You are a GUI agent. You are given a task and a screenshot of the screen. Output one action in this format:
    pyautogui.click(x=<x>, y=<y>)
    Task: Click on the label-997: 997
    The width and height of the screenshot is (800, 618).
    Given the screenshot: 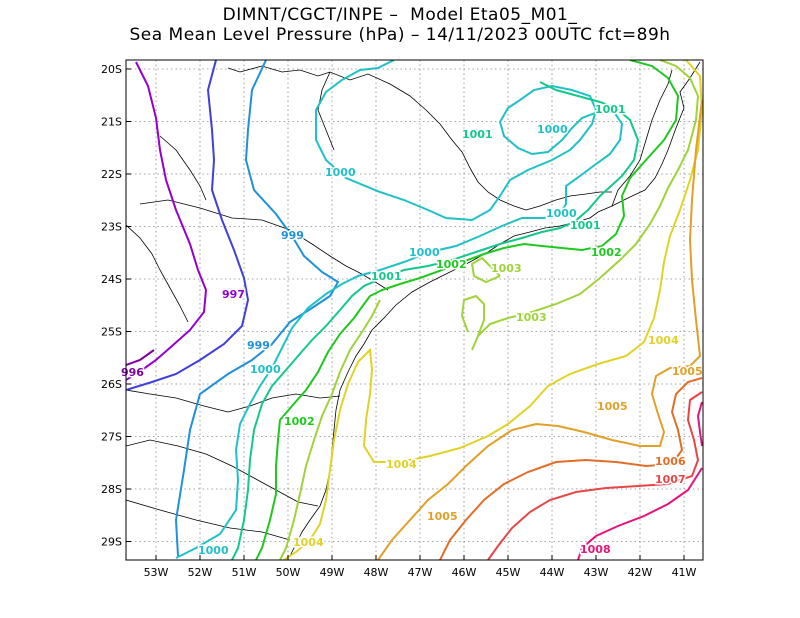 What is the action you would take?
    pyautogui.click(x=233, y=294)
    